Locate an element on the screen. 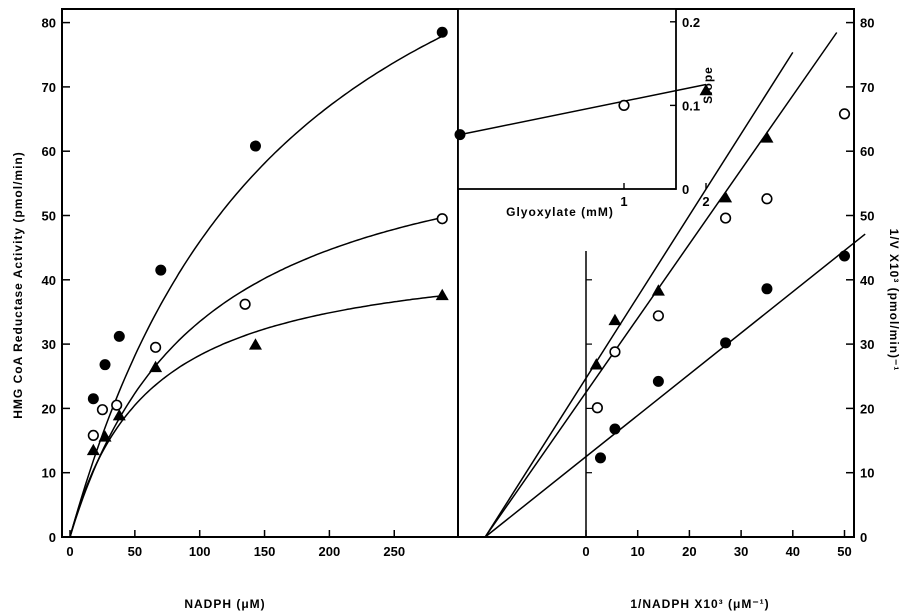 This screenshot has height=616, width=904. inset-point-filled-circle is located at coordinates (460, 135).